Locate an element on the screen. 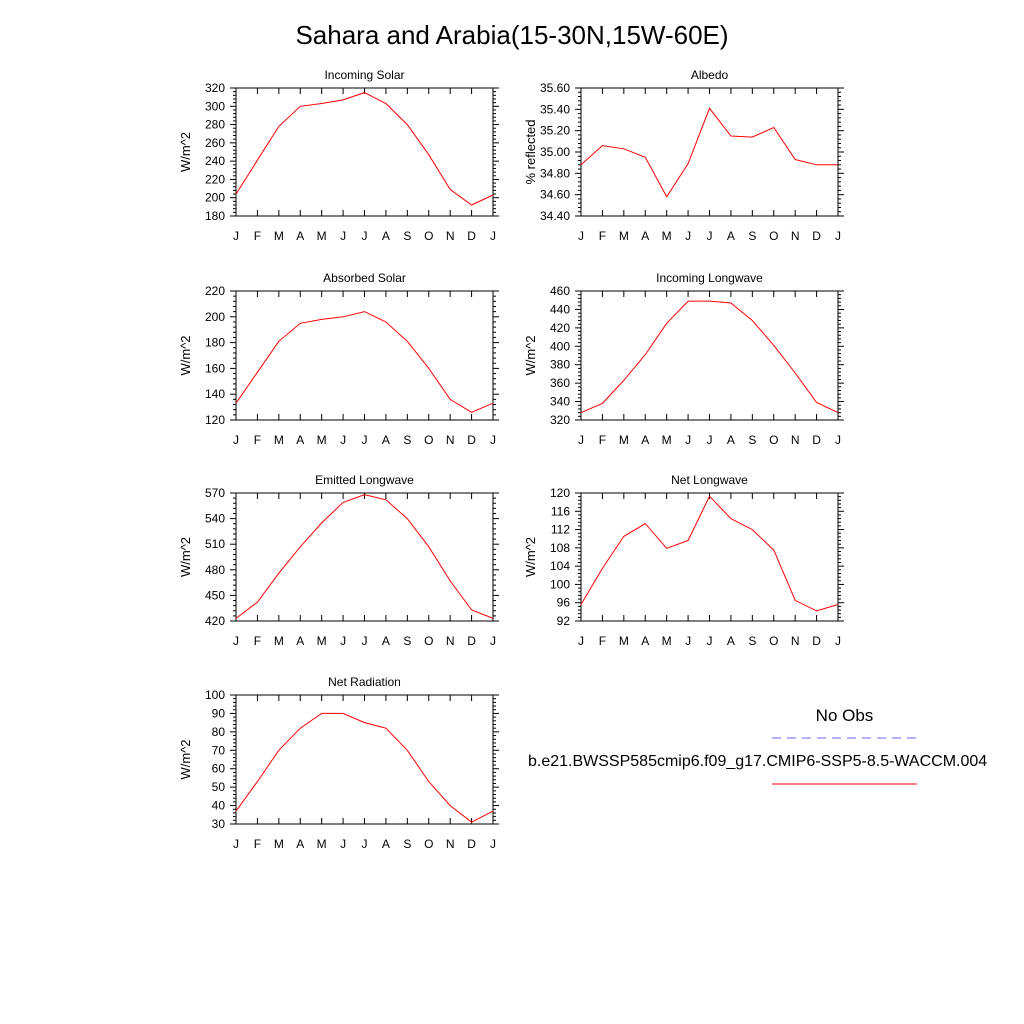 The image size is (1024, 1024). panel-title: Absorbed Solar is located at coordinates (364, 278).